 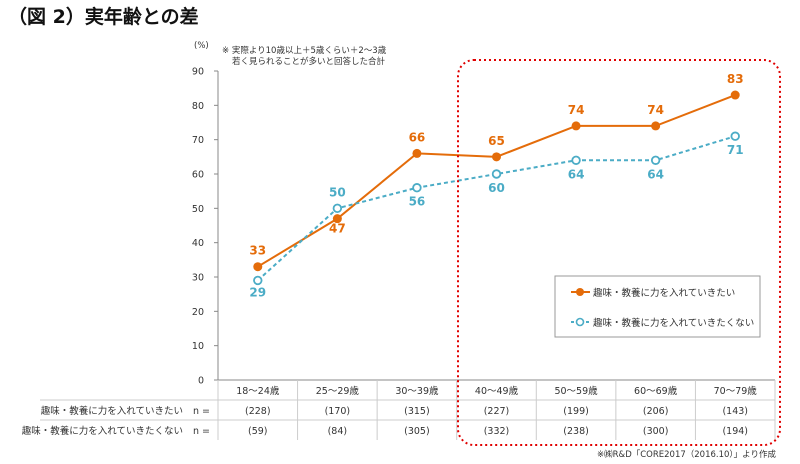 I want to click on legend-marker-series1, so click(x=580, y=292).